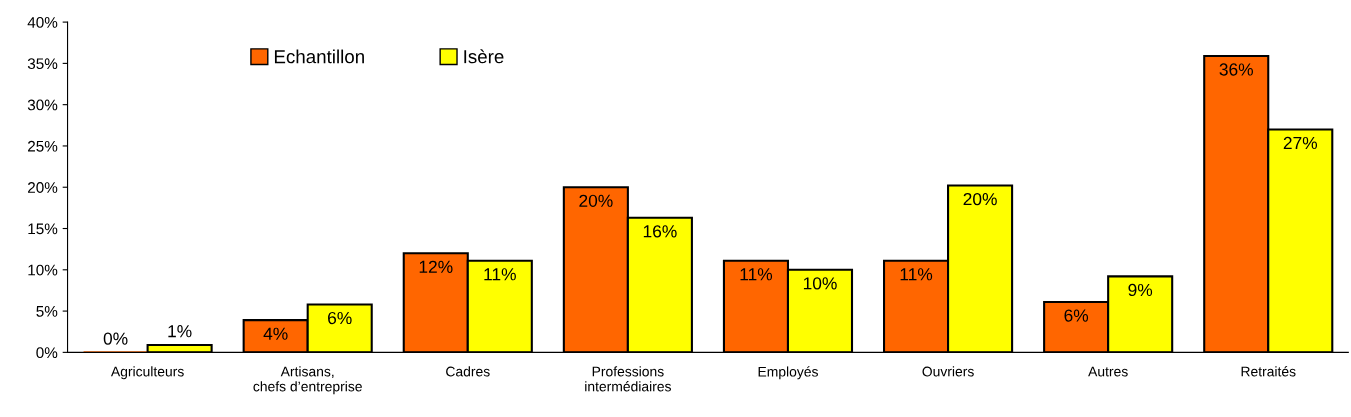  I want to click on data-label: 12%, so click(436, 266).